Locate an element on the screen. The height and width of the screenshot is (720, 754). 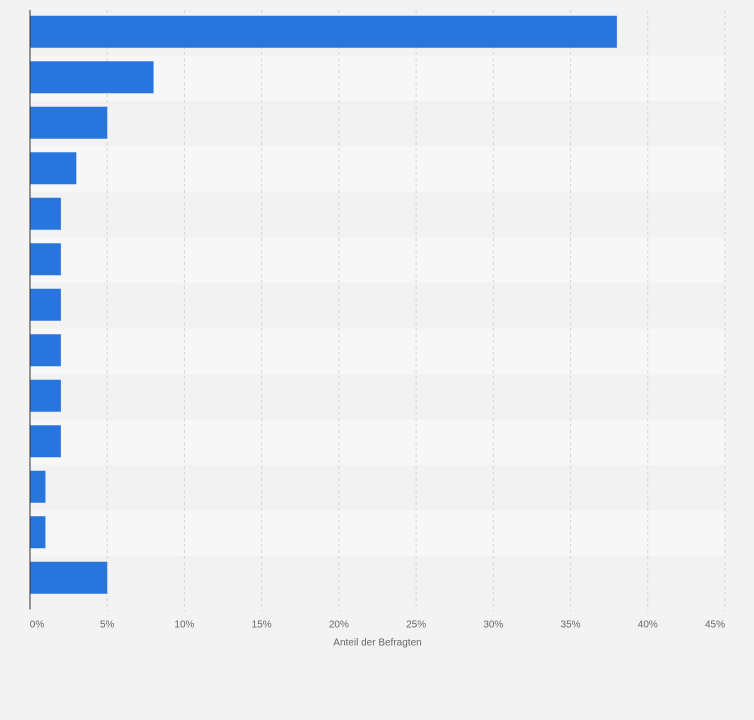
x-tick-label: 25% is located at coordinates (416, 625).